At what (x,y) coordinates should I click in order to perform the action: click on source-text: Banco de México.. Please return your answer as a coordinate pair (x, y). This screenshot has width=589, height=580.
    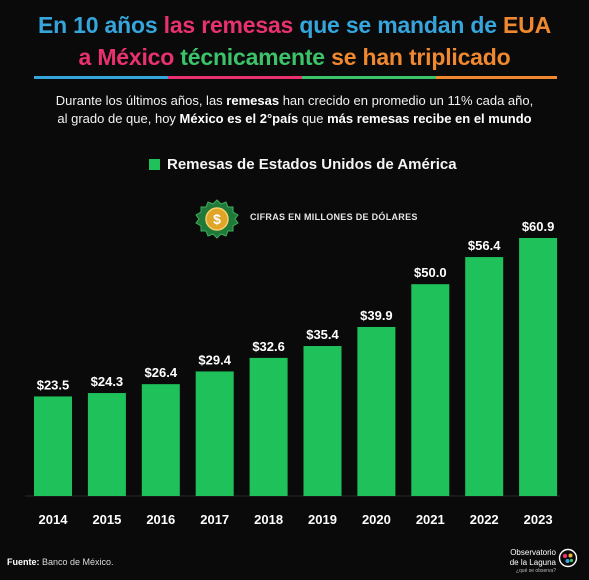
    Looking at the image, I should click on (76, 562).